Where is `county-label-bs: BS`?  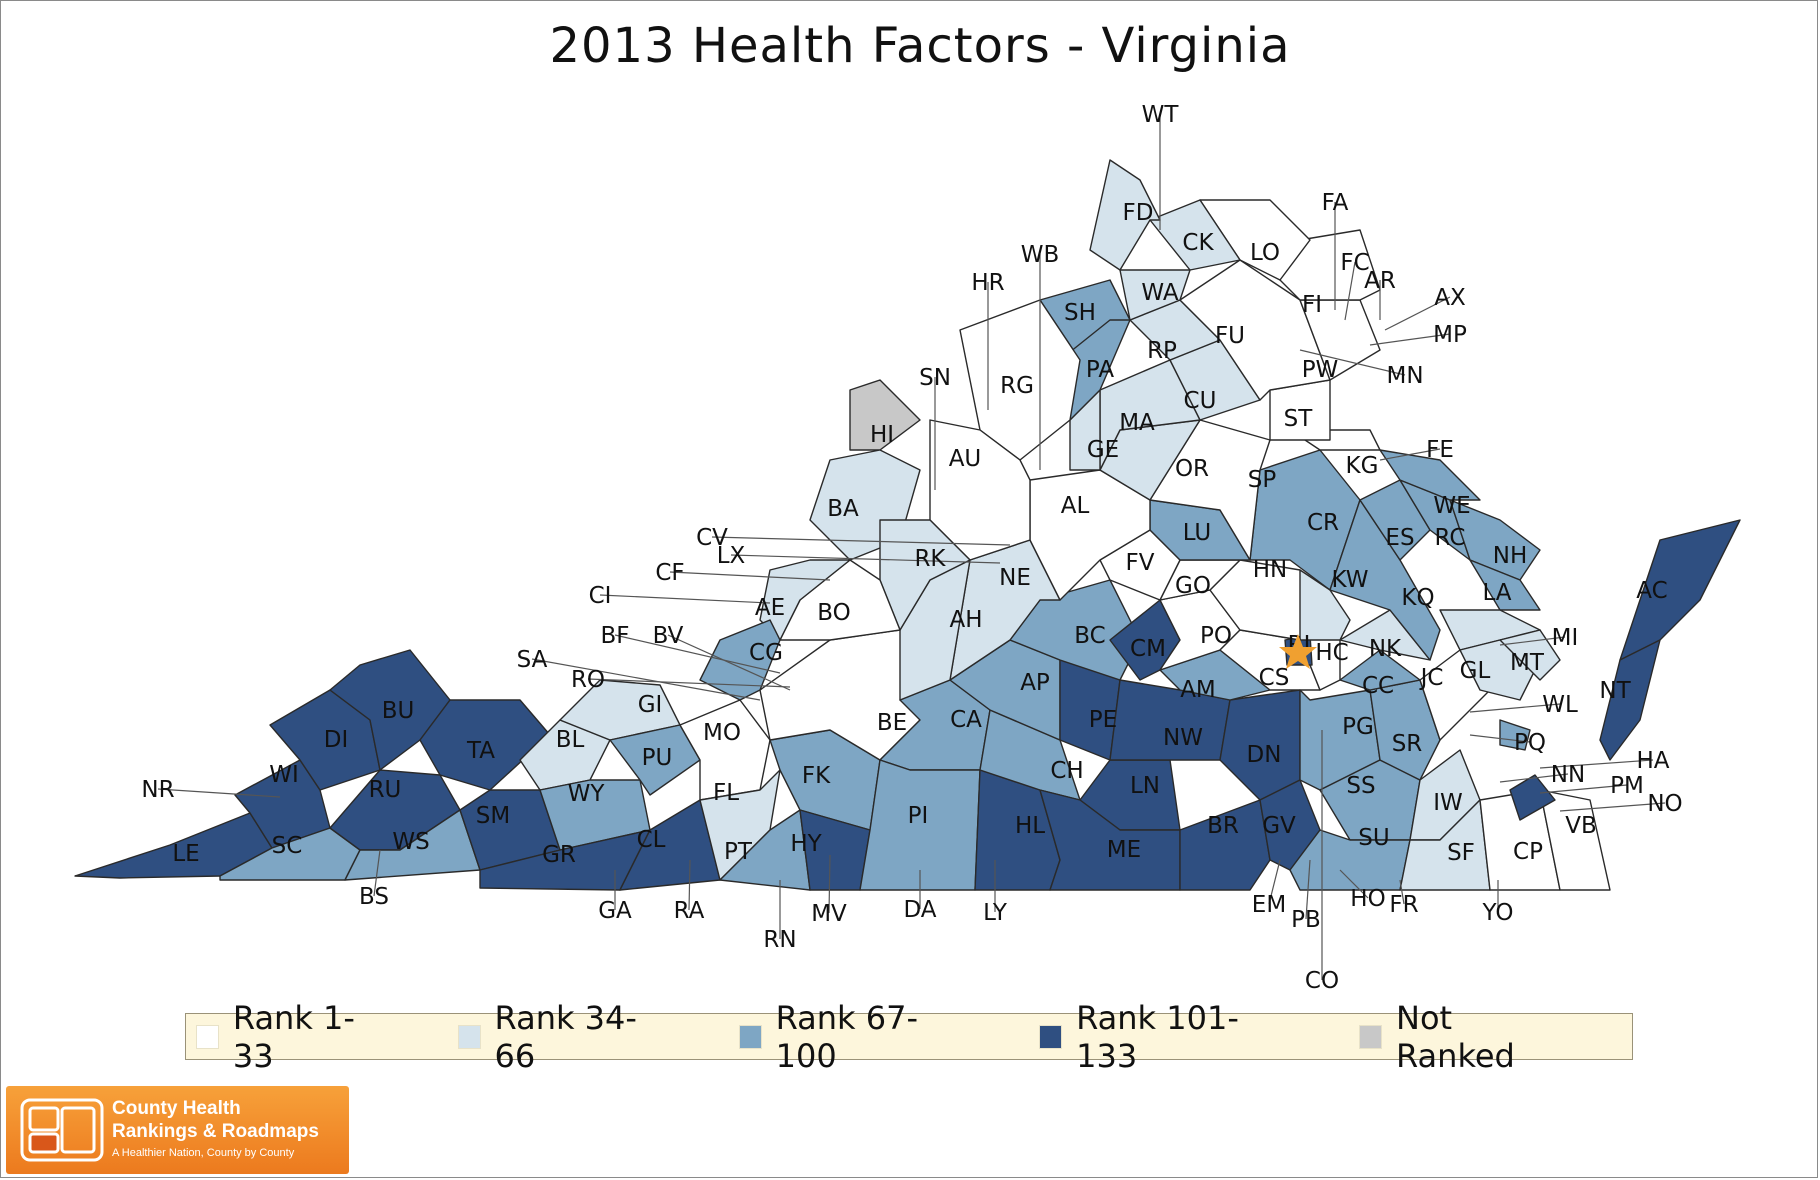
county-label-bs: BS is located at coordinates (374, 897).